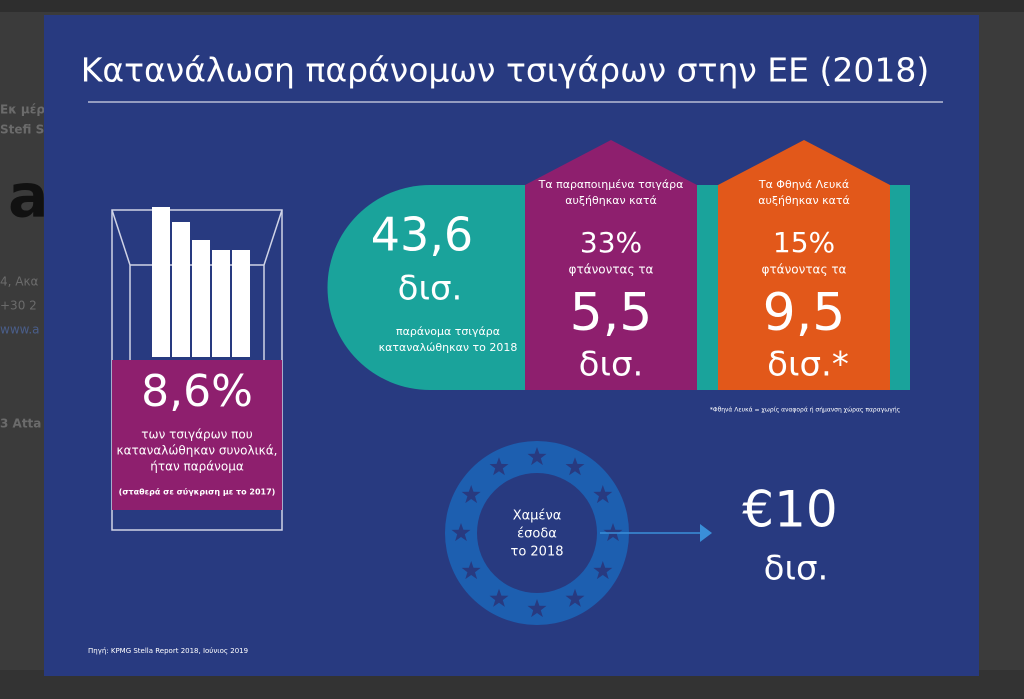  I want to click on cheap-whites-value: 9,5, so click(804, 313).